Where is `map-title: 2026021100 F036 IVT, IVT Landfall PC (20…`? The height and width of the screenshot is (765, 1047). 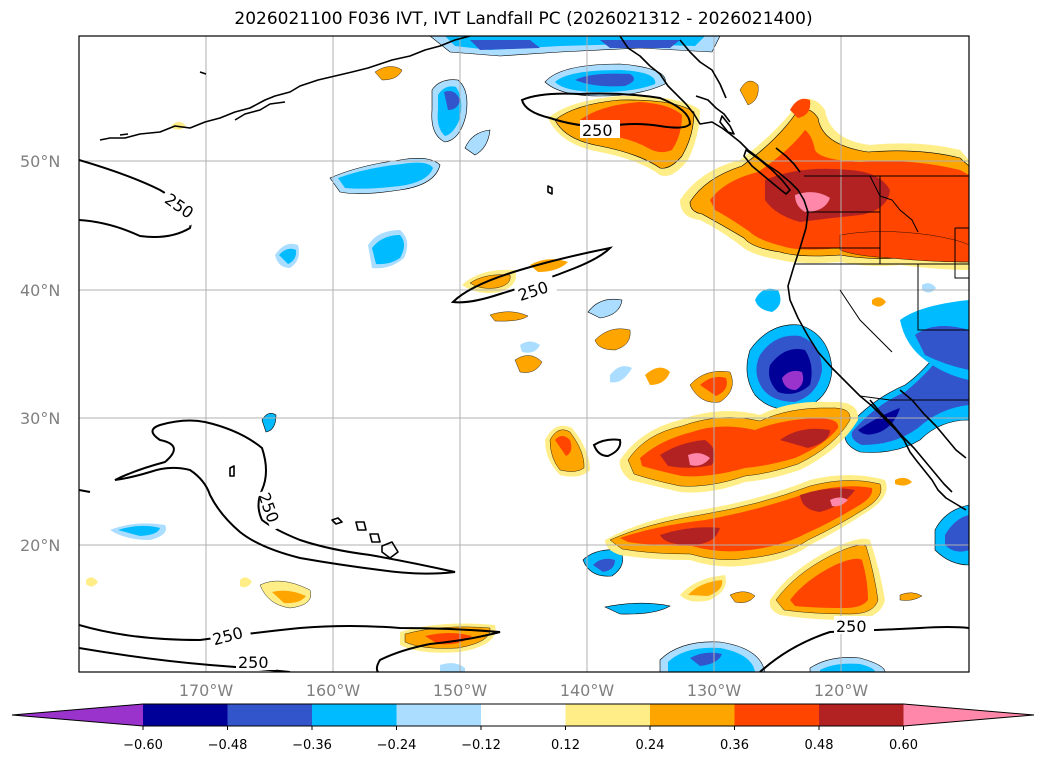 map-title: 2026021100 F036 IVT, IVT Landfall PC (20… is located at coordinates (523, 19).